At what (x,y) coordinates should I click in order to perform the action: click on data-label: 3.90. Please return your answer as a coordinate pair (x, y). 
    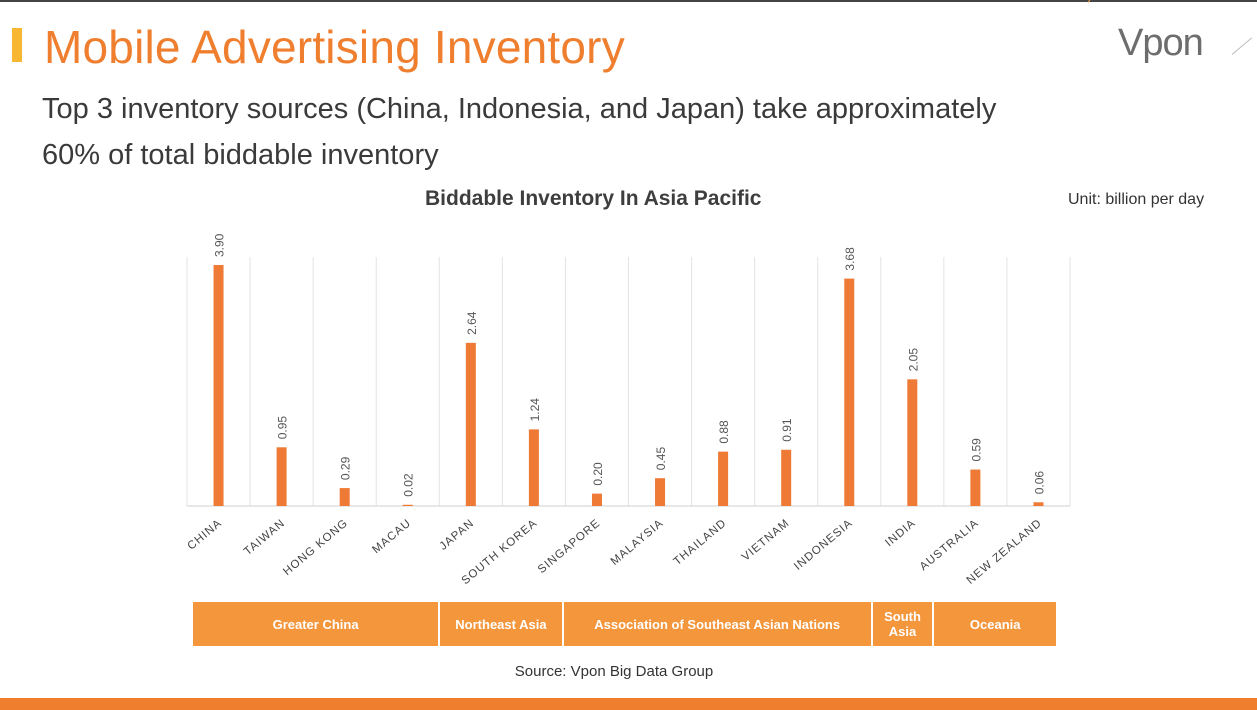
    Looking at the image, I should click on (220, 245).